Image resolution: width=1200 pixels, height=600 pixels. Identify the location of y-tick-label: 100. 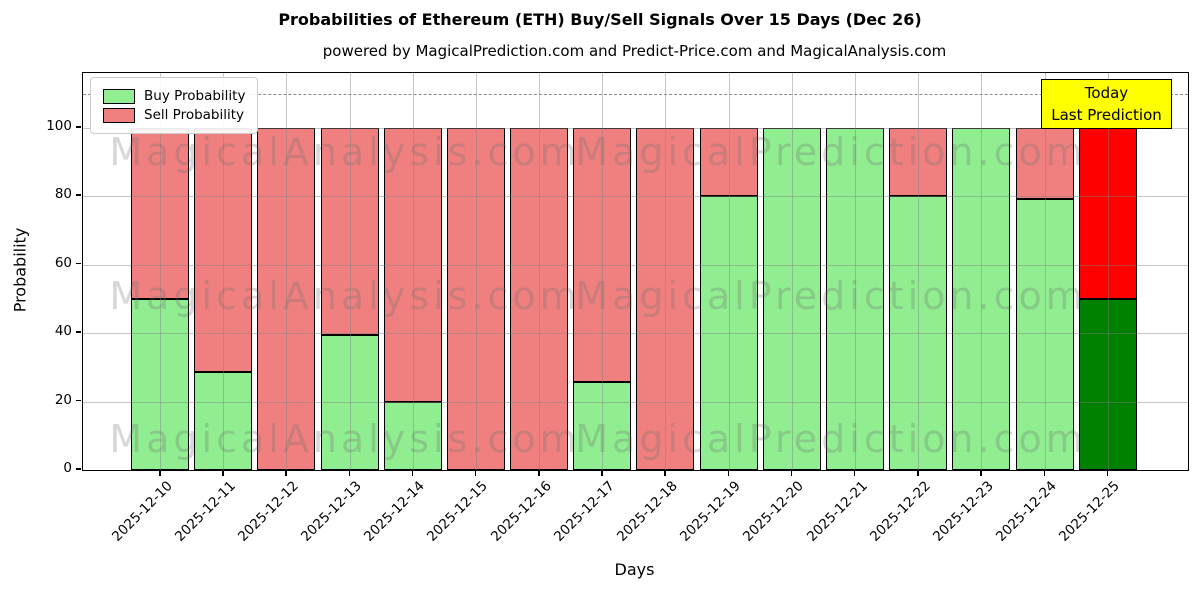
(59, 125).